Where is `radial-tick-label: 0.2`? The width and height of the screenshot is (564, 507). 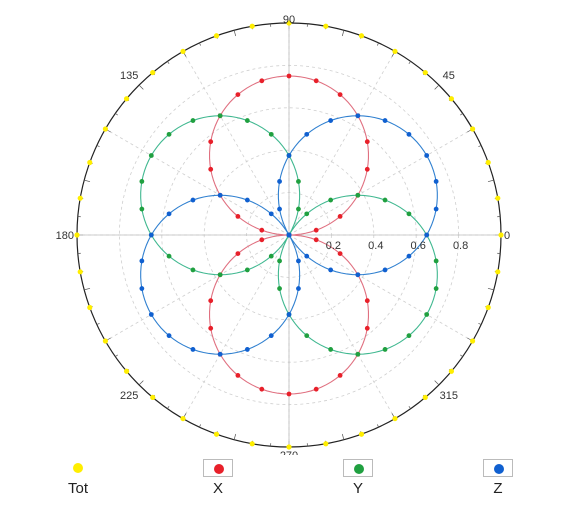 radial-tick-label: 0.2 is located at coordinates (333, 246).